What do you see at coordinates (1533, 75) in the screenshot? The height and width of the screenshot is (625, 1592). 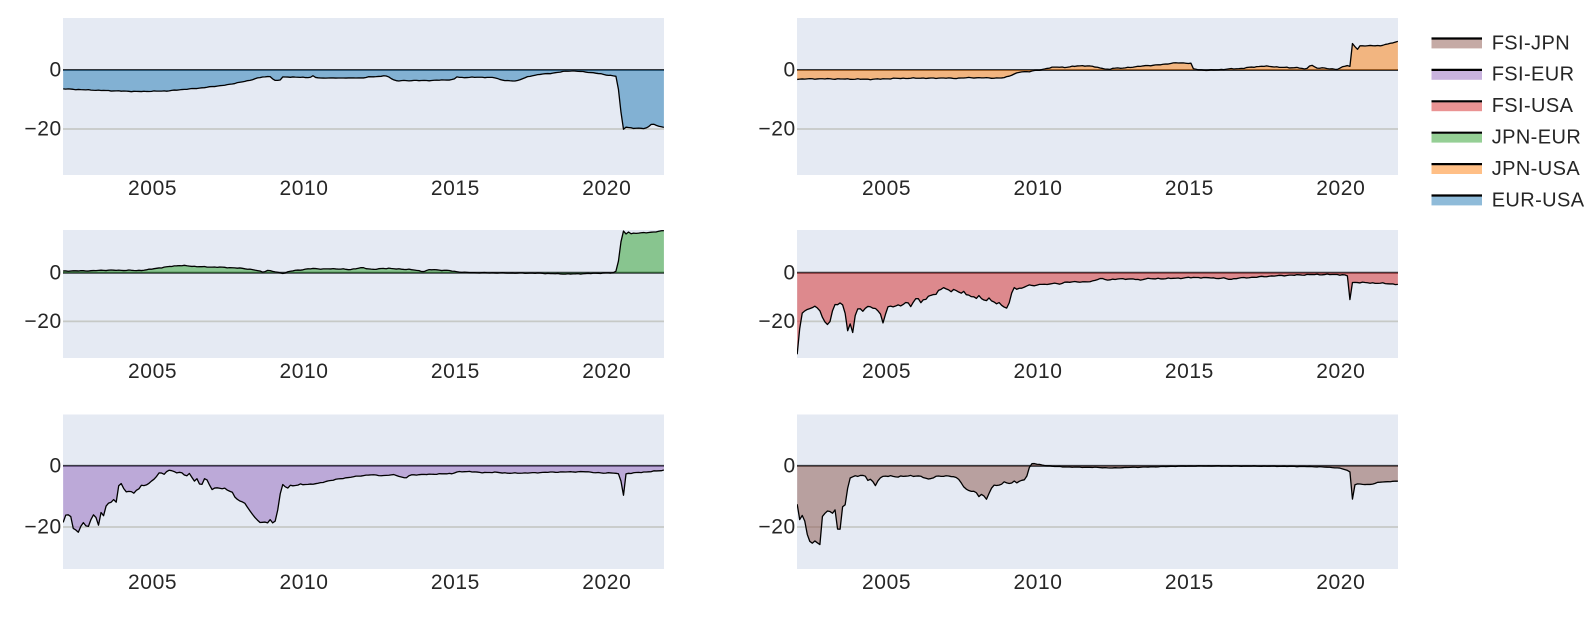 I see `svg-text: FSI-EUR` at bounding box center [1533, 75].